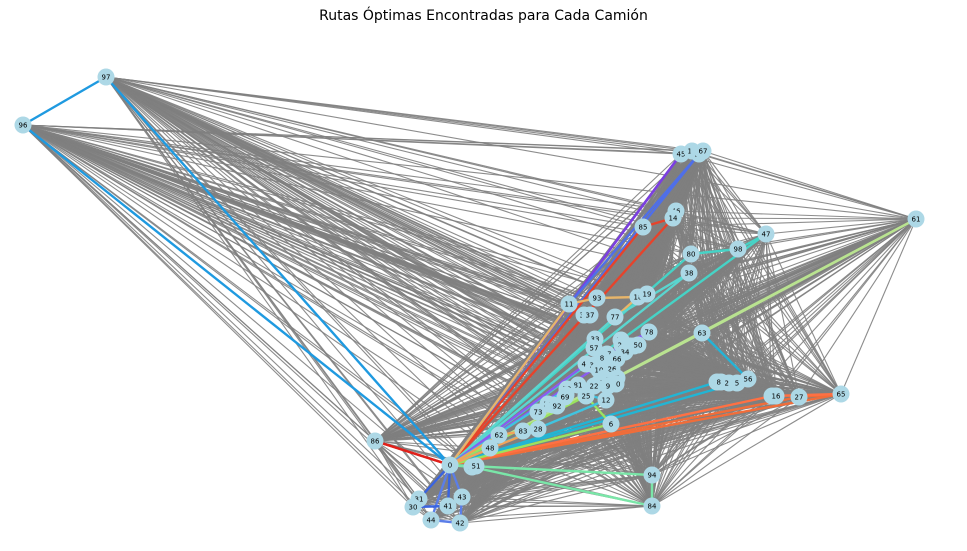 Image resolution: width=967 pixels, height=551 pixels. I want to click on node-62: 62, so click(499, 435).